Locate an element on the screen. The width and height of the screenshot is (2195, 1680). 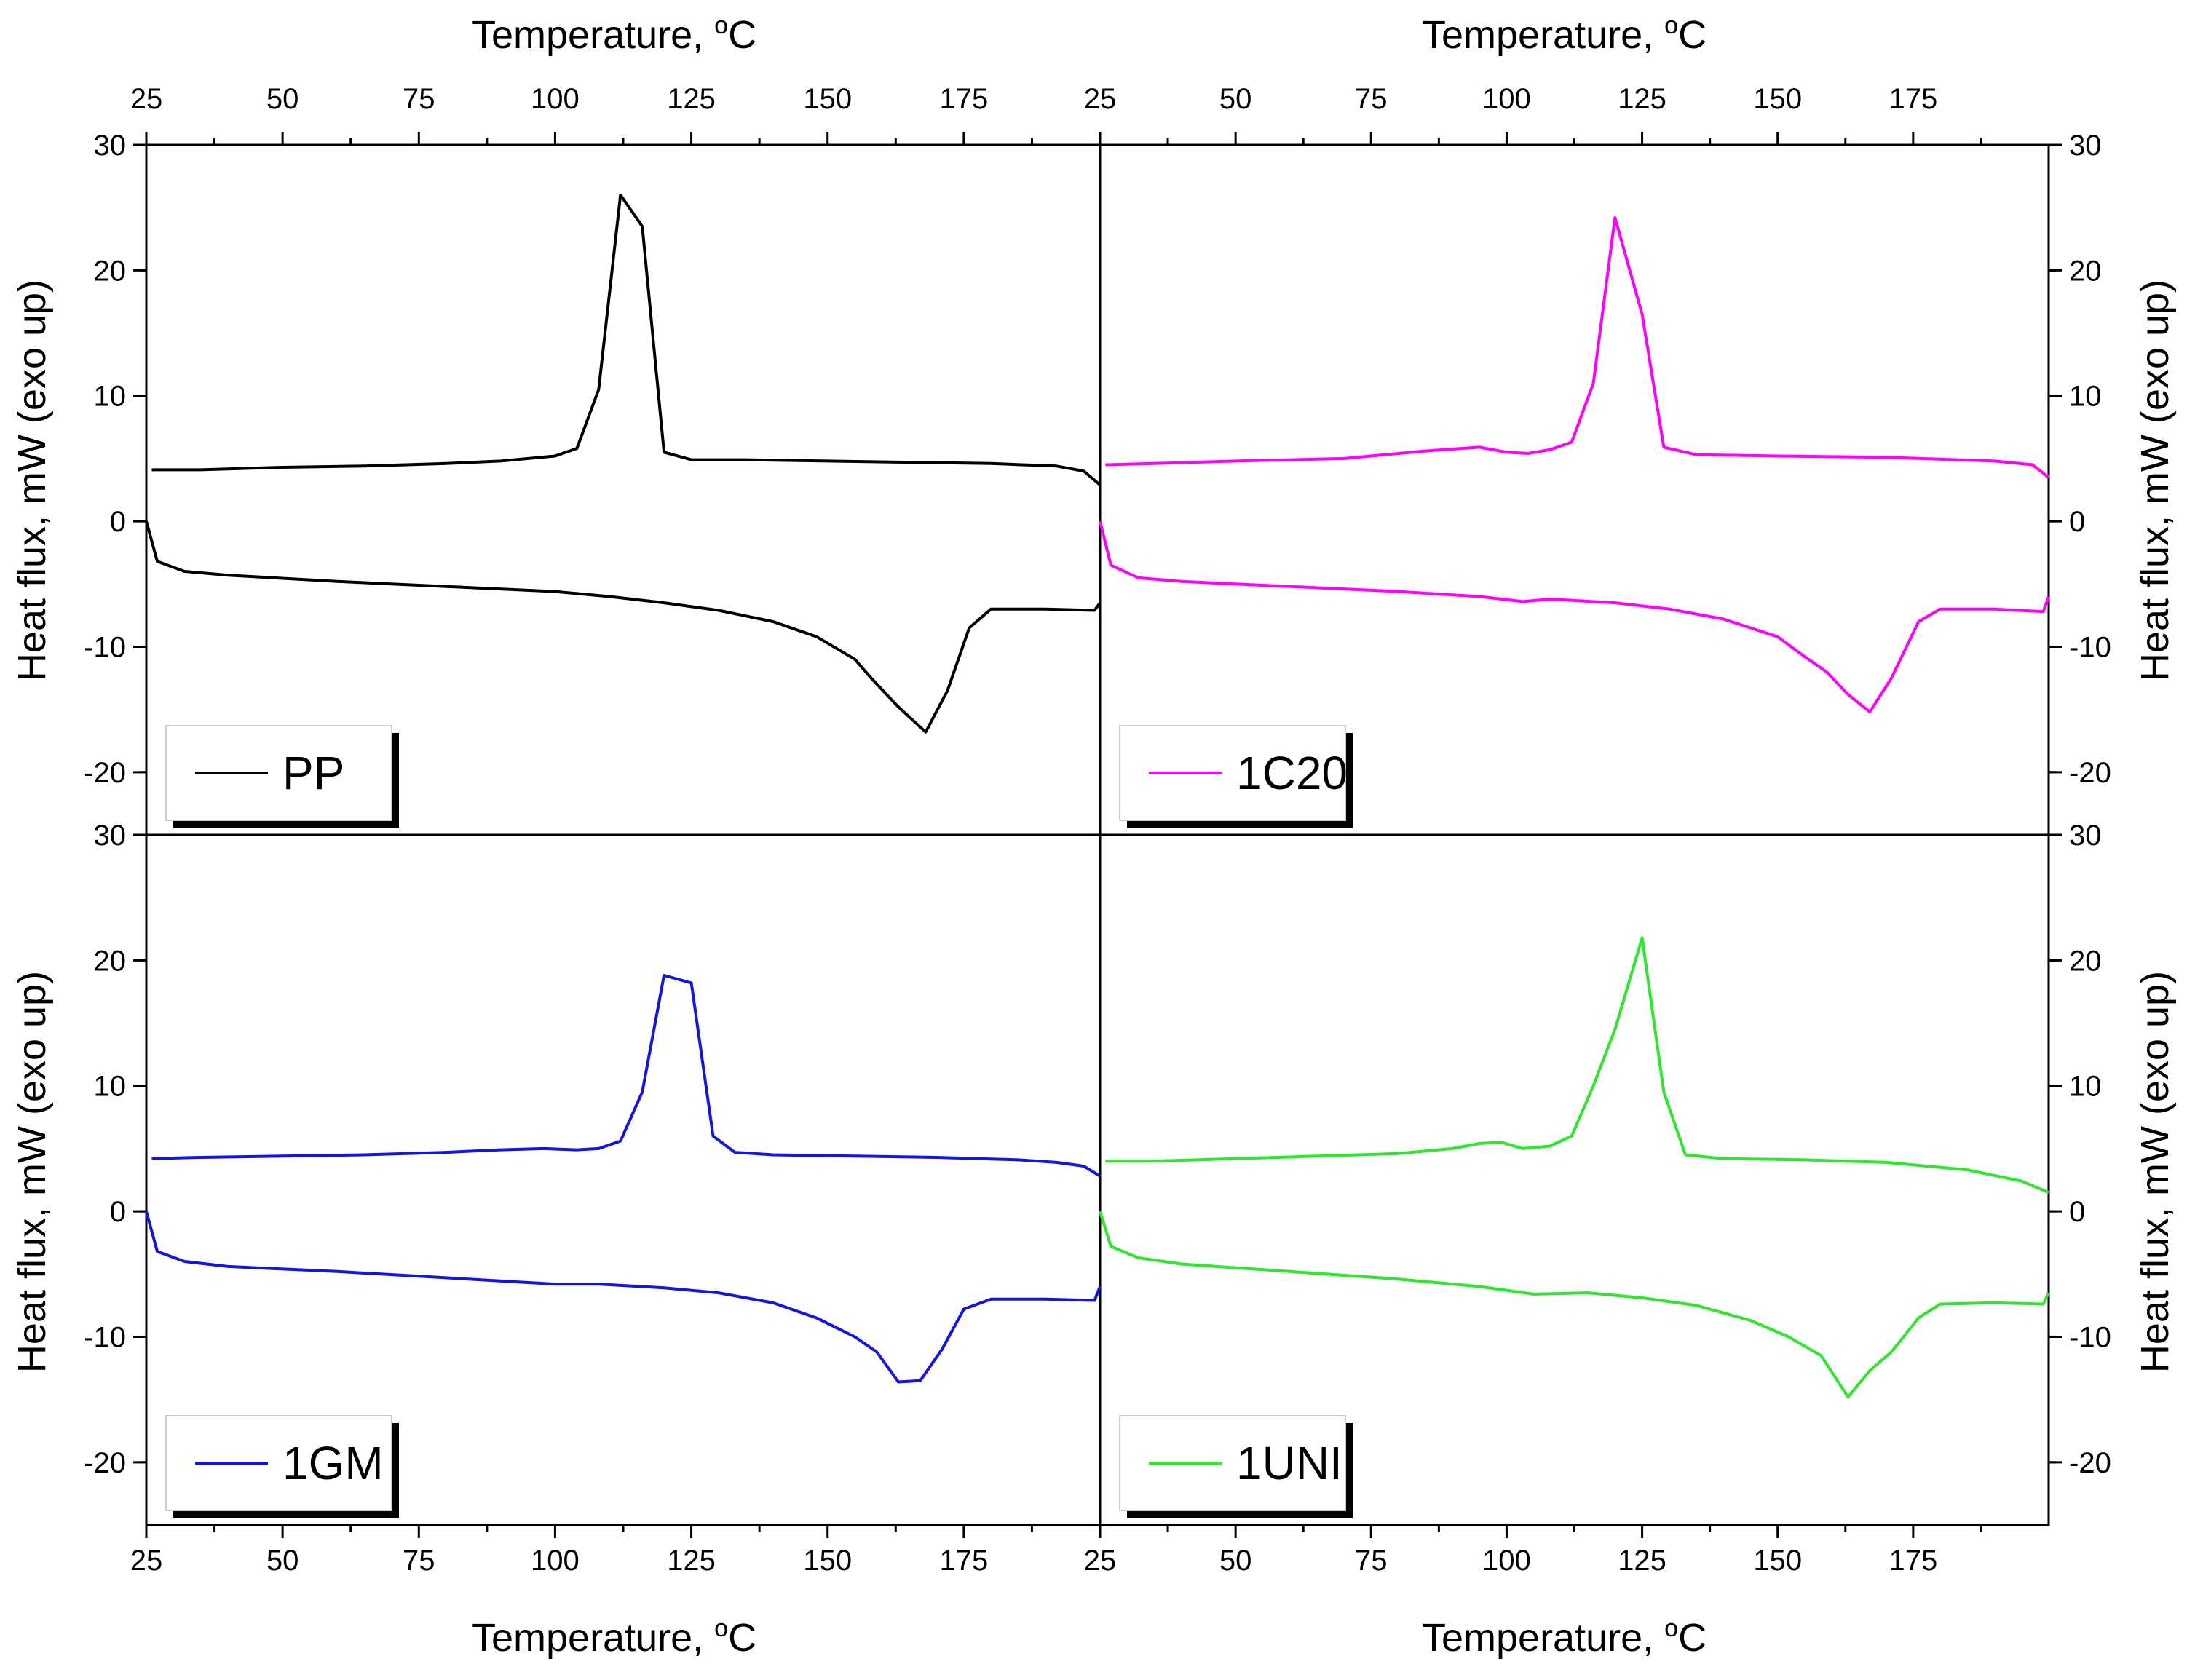
top-left-series-cooling-line is located at coordinates (626, 339).